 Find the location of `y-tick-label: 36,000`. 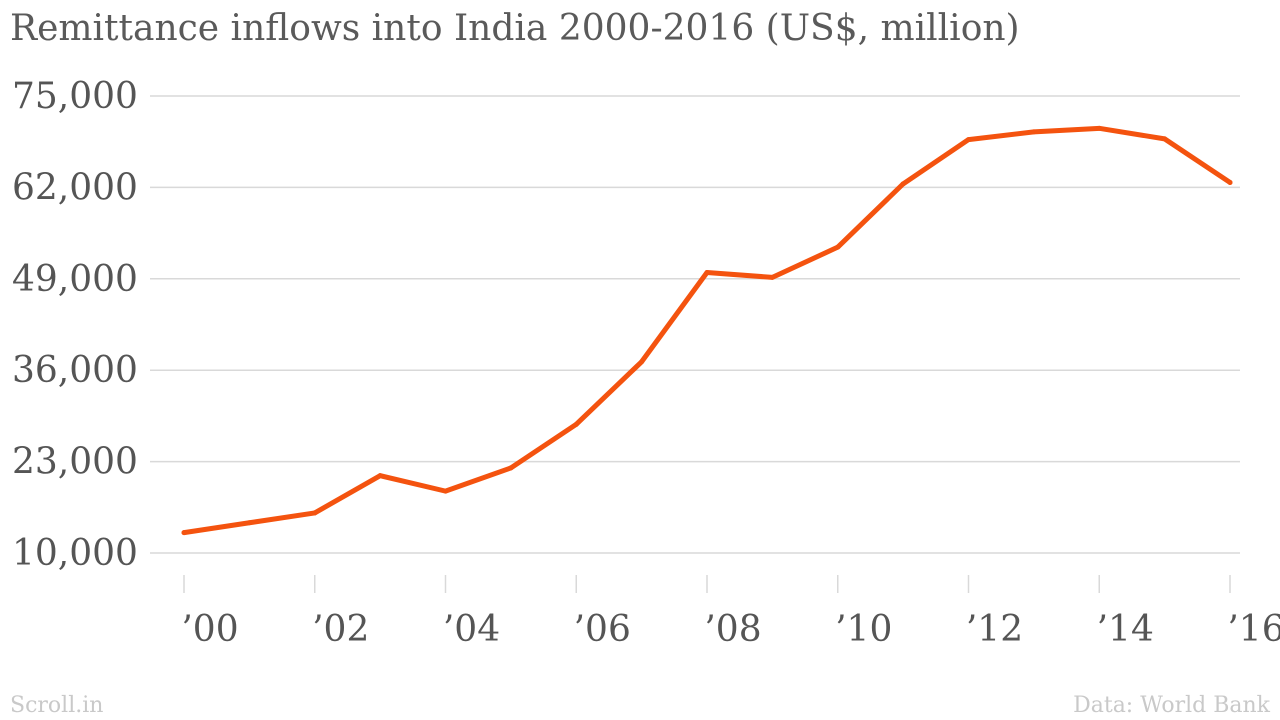

y-tick-label: 36,000 is located at coordinates (75, 370).